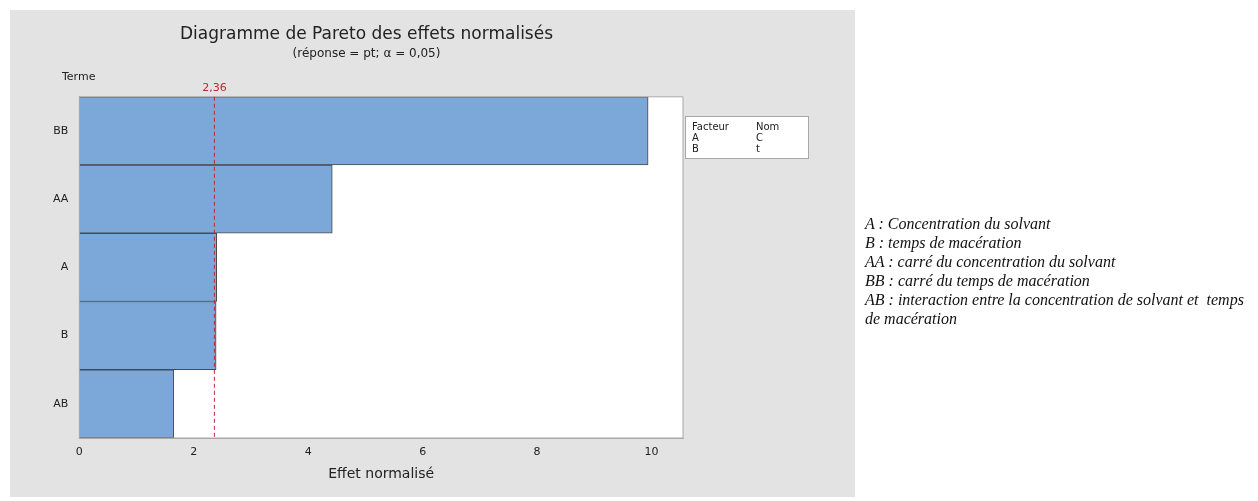  What do you see at coordinates (64, 267) in the screenshot?
I see `y-tick-label: A` at bounding box center [64, 267].